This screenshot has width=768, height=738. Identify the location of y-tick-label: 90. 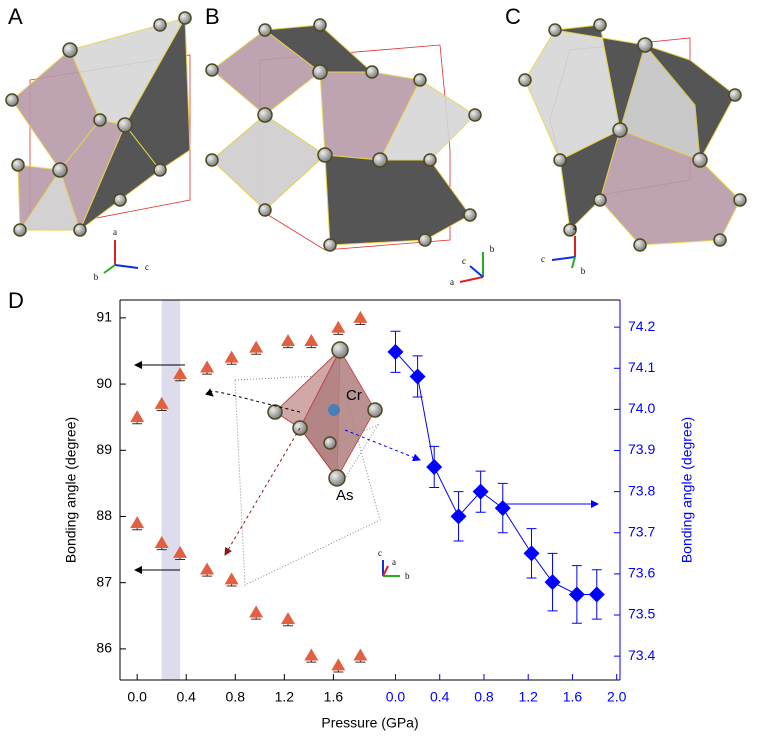
(104, 383).